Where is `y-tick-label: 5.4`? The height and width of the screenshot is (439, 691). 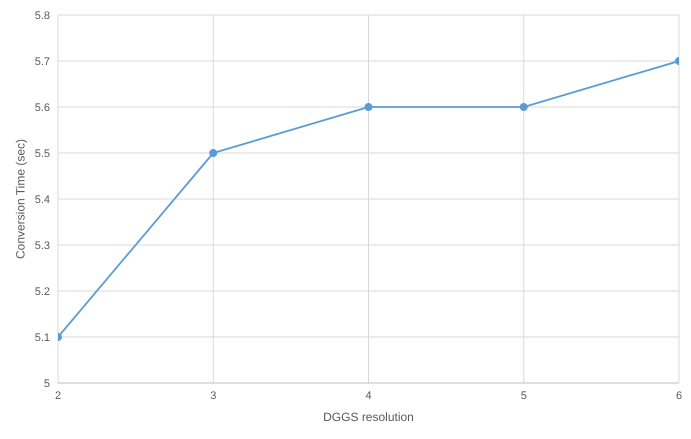
y-tick-label: 5.4 is located at coordinates (42, 200).